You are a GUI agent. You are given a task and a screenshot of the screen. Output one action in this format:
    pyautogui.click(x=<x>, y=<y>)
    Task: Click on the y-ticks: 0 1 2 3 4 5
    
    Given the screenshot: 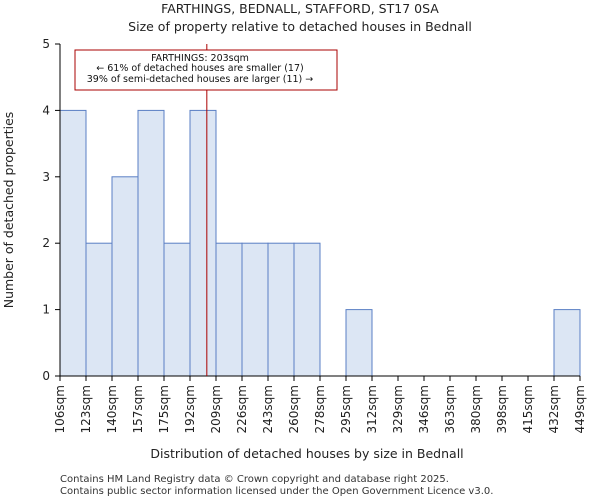 What is the action you would take?
    pyautogui.click(x=51, y=210)
    